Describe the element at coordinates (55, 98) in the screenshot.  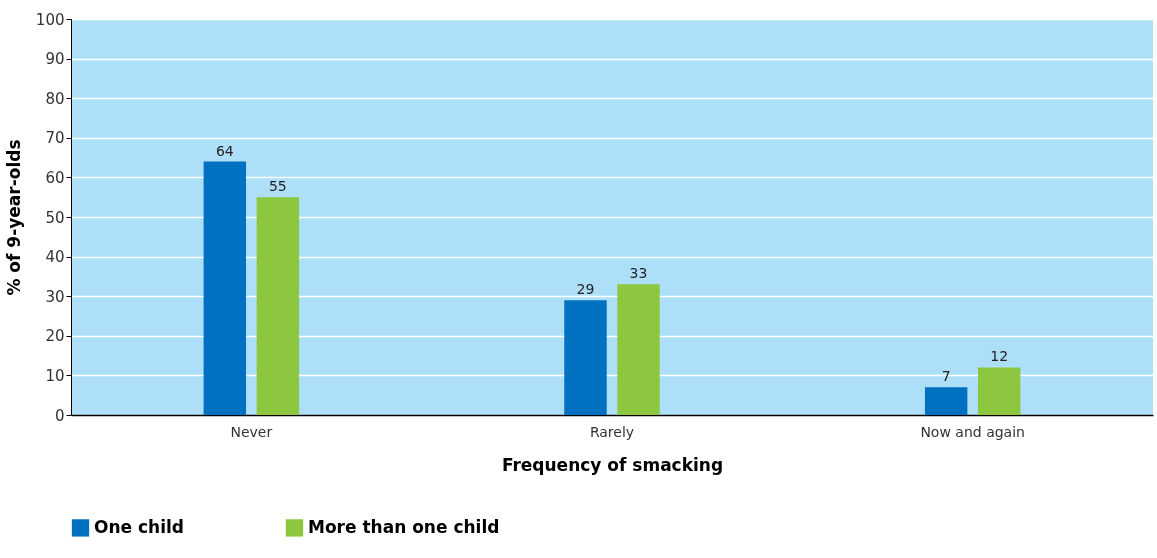
I see `y-tick-label: 80` at that location.